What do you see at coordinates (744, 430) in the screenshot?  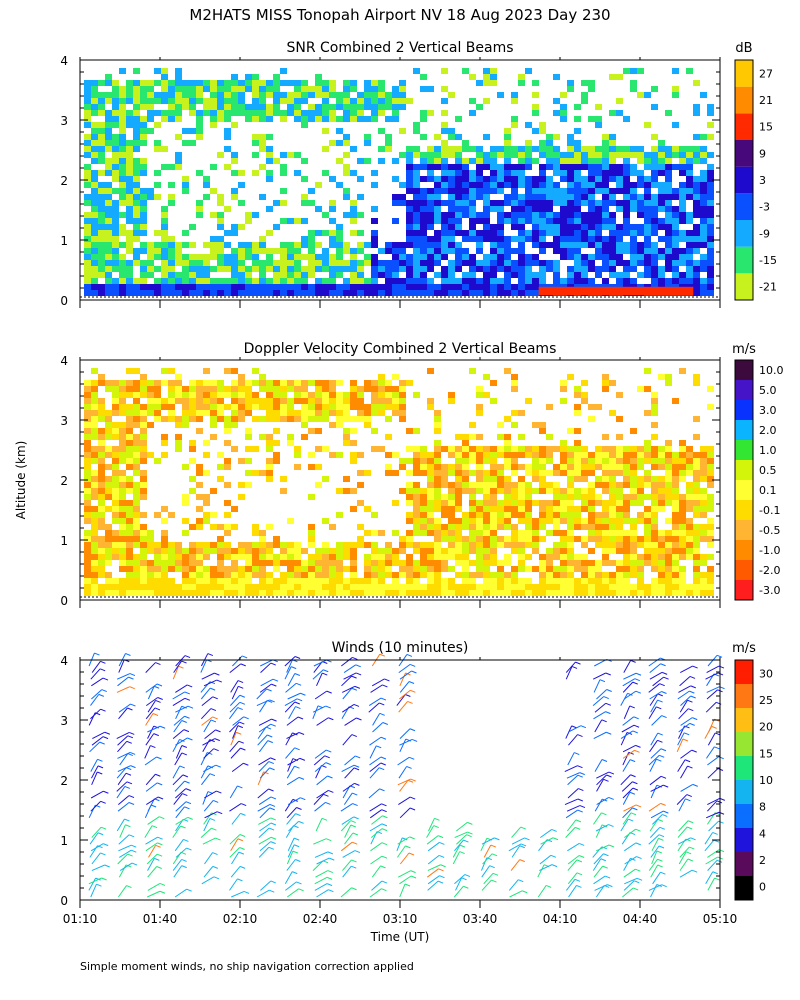 I see `colorbar-segment` at bounding box center [744, 430].